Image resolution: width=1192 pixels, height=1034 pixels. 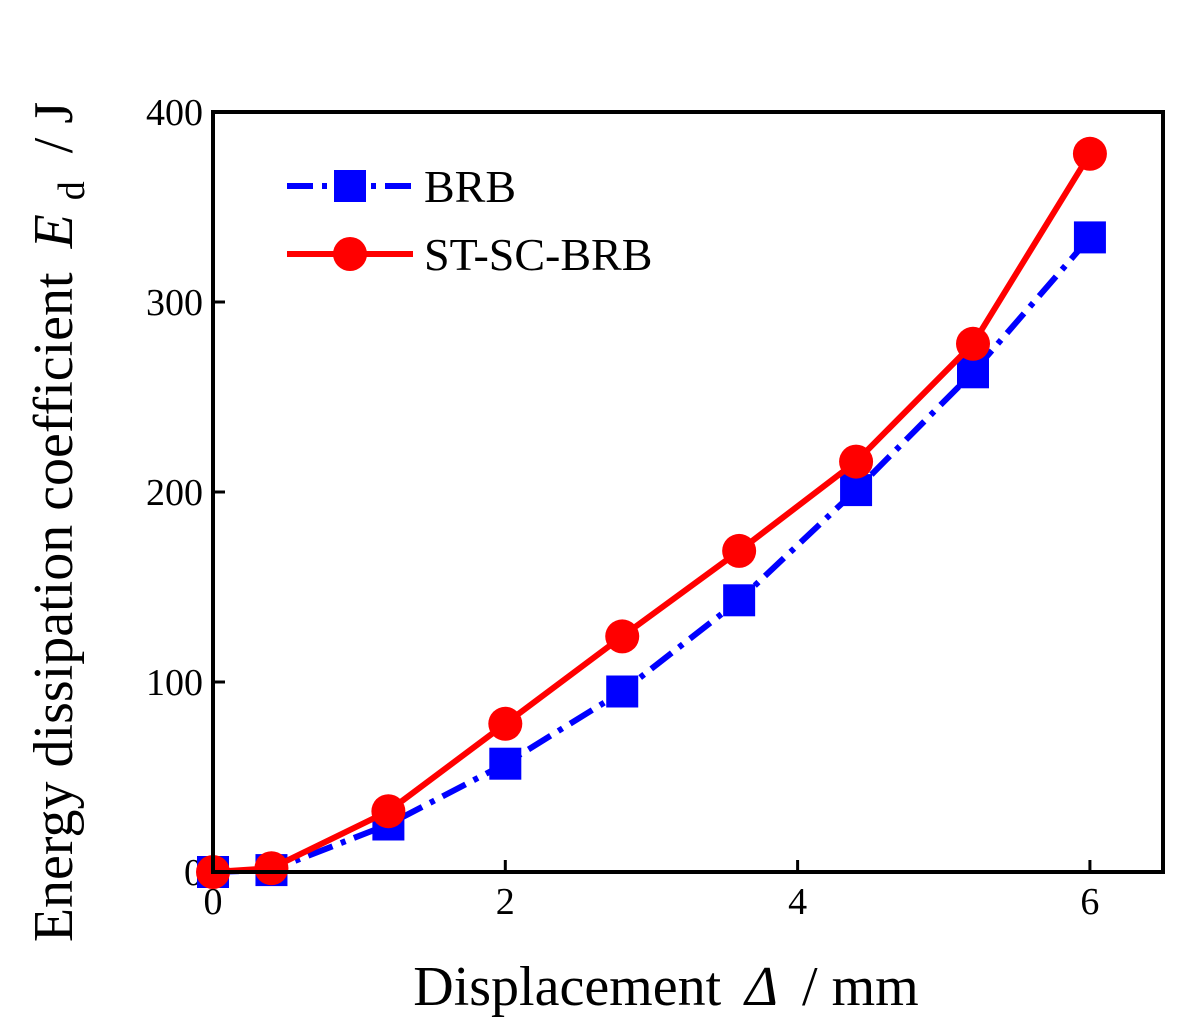 What do you see at coordinates (401, 186) in the screenshot?
I see `legend-item-brb: BRB` at bounding box center [401, 186].